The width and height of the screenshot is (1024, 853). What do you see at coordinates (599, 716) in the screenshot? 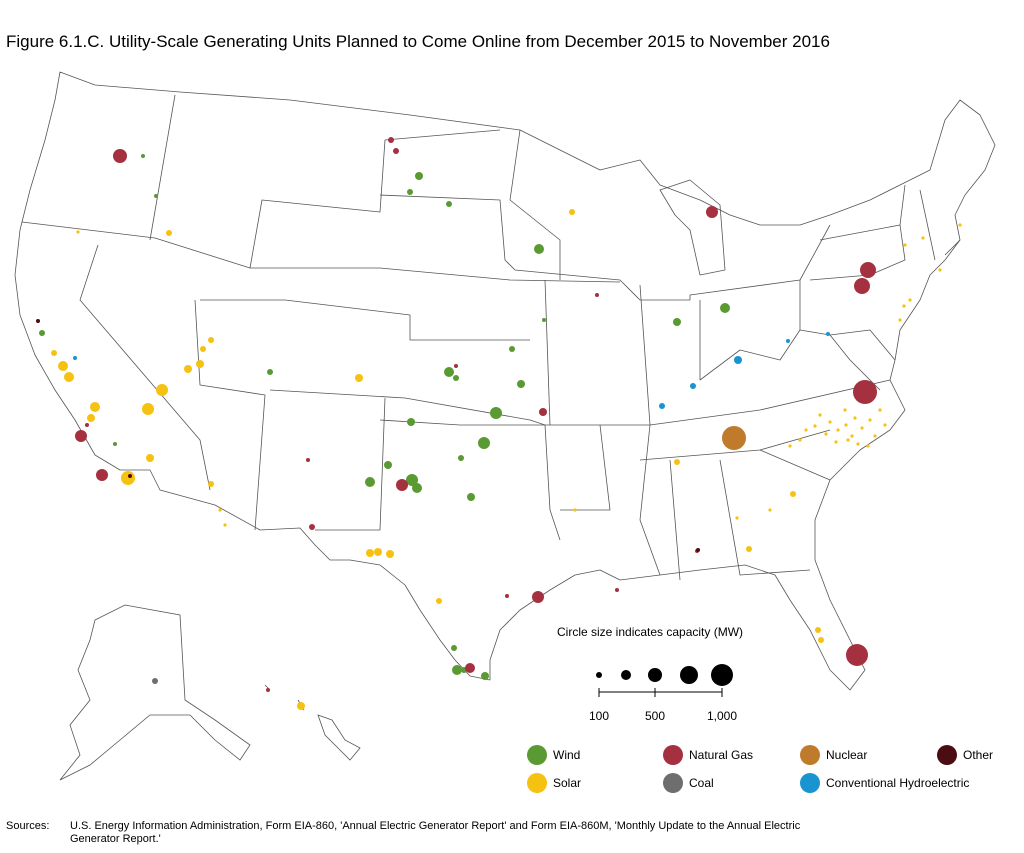
I see `size-tick-100: 100` at bounding box center [599, 716].